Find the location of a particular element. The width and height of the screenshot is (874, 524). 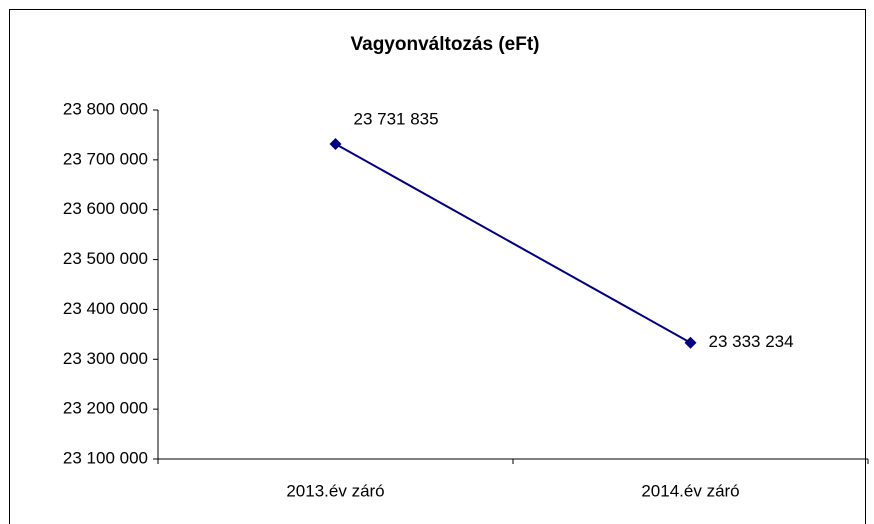

y-tick-label: 23 800 000 is located at coordinates (105, 108).